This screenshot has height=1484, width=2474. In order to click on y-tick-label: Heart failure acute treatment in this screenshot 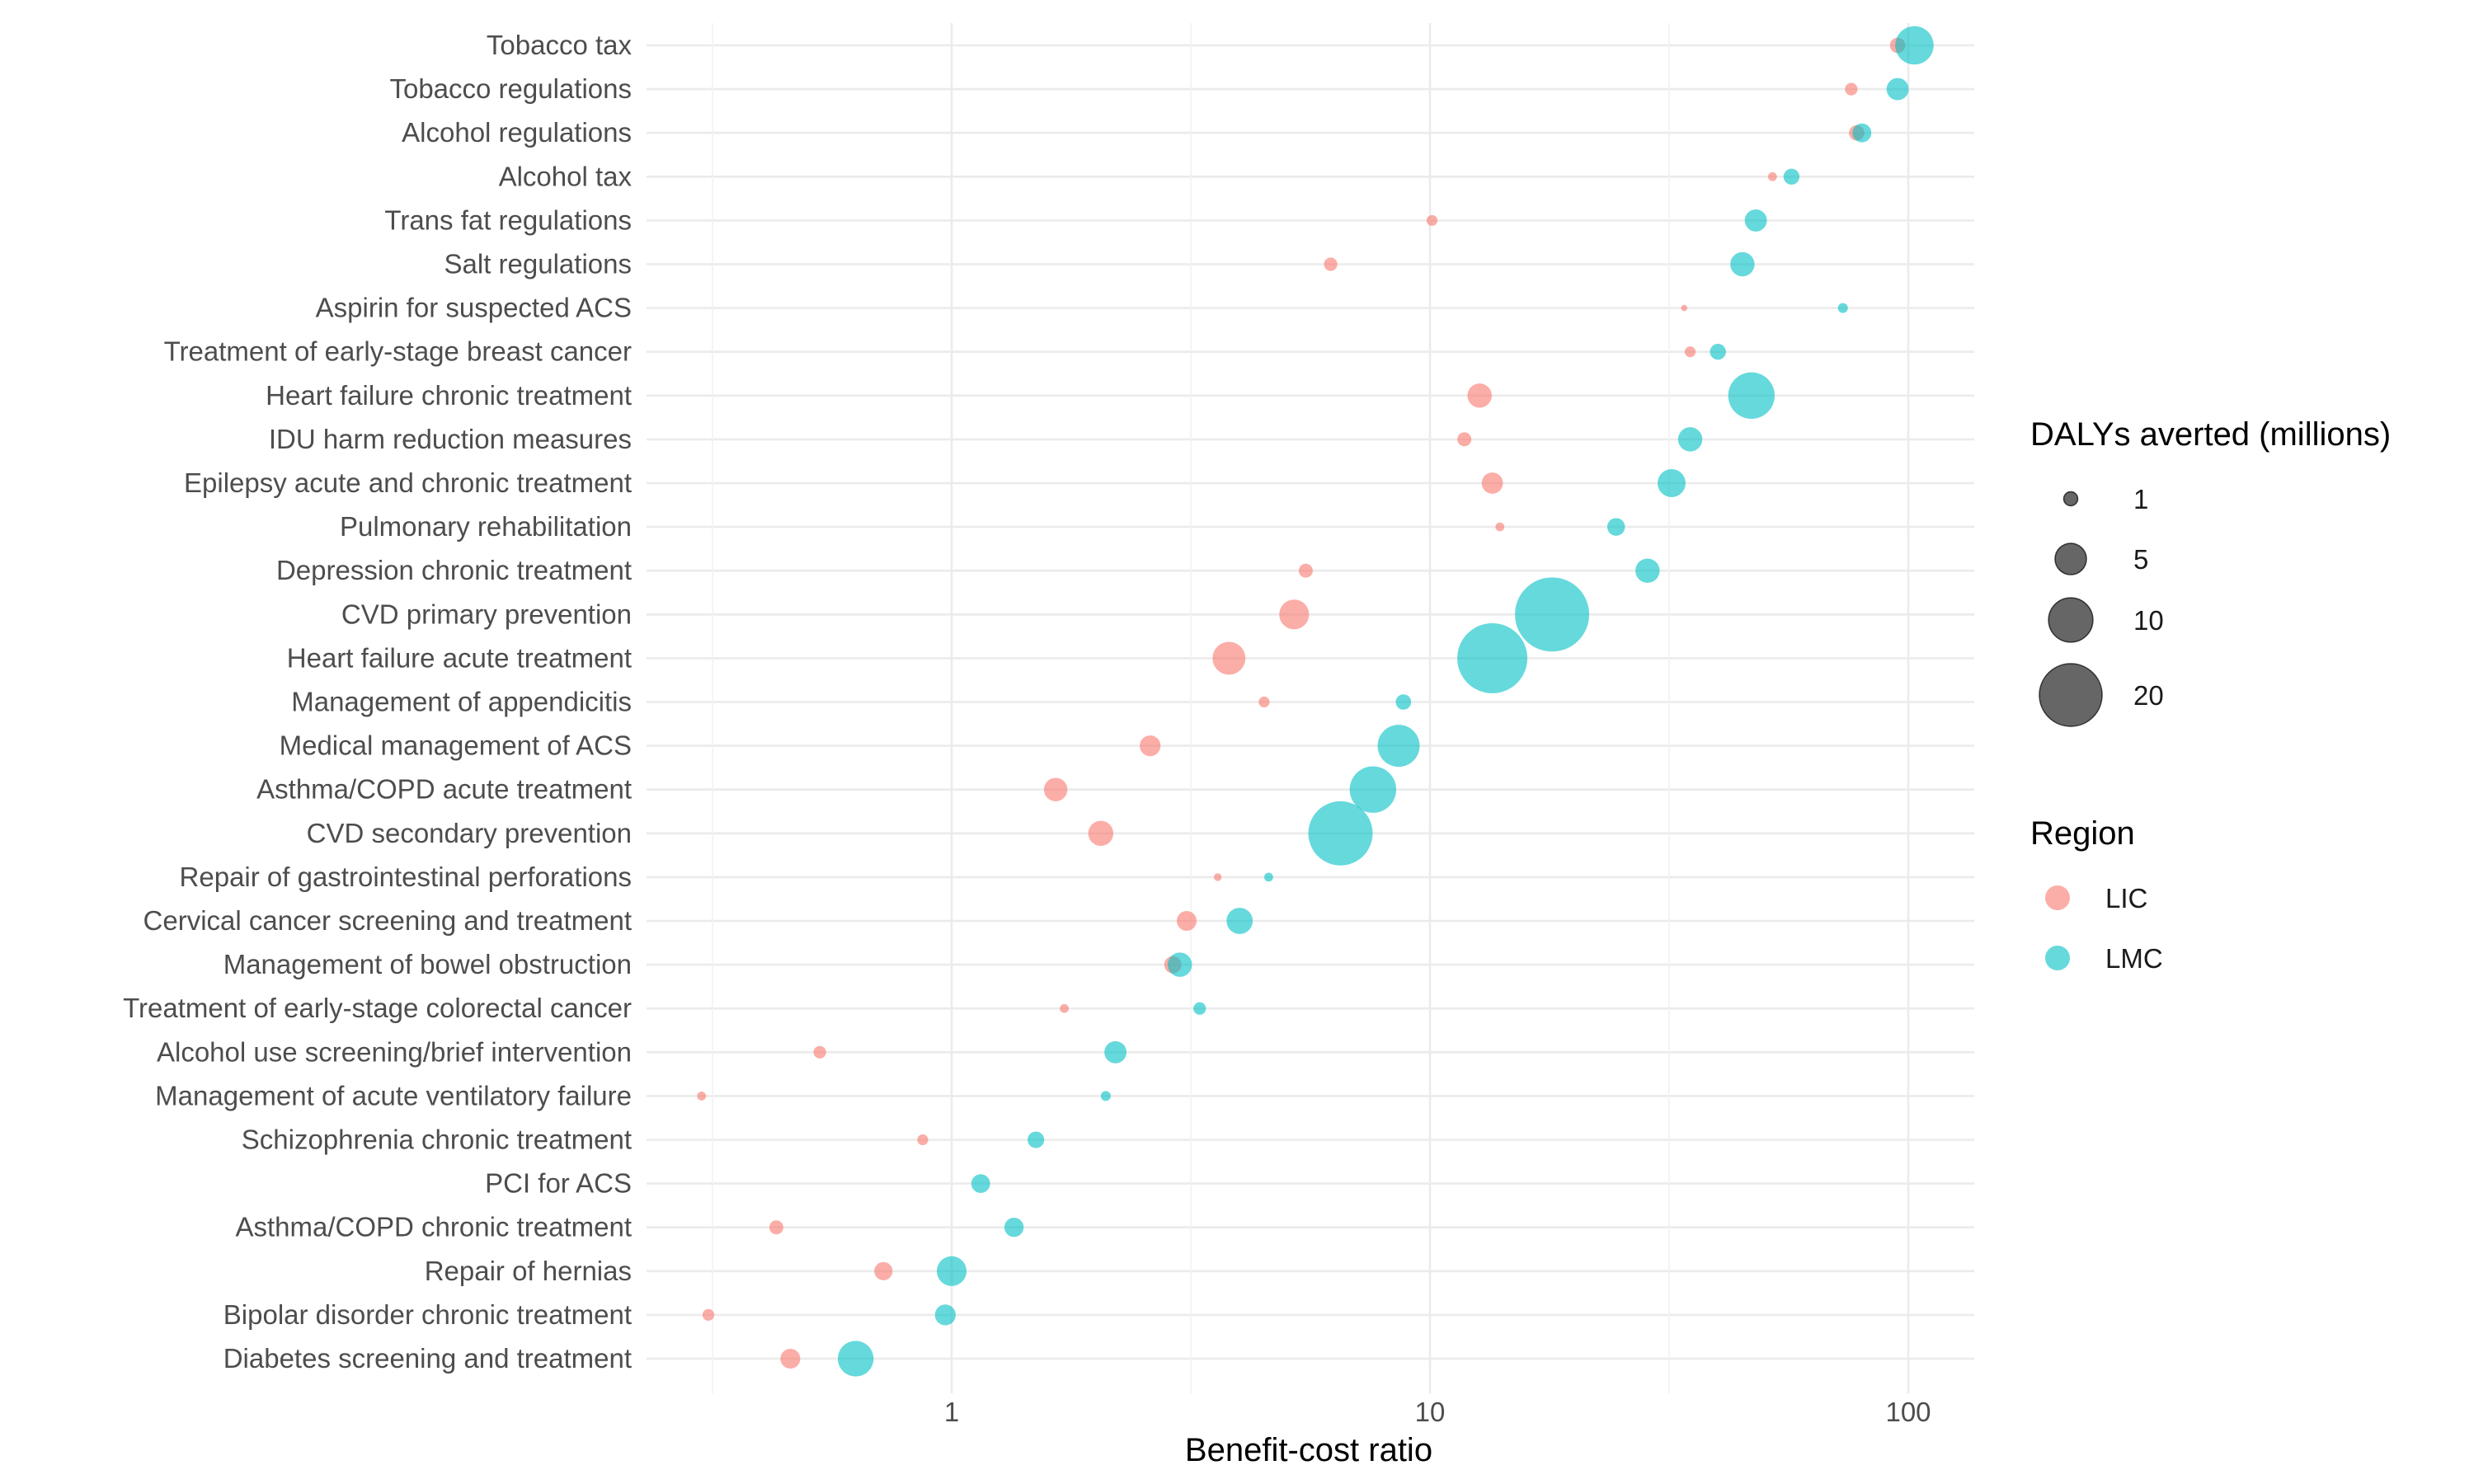, I will do `click(459, 657)`.